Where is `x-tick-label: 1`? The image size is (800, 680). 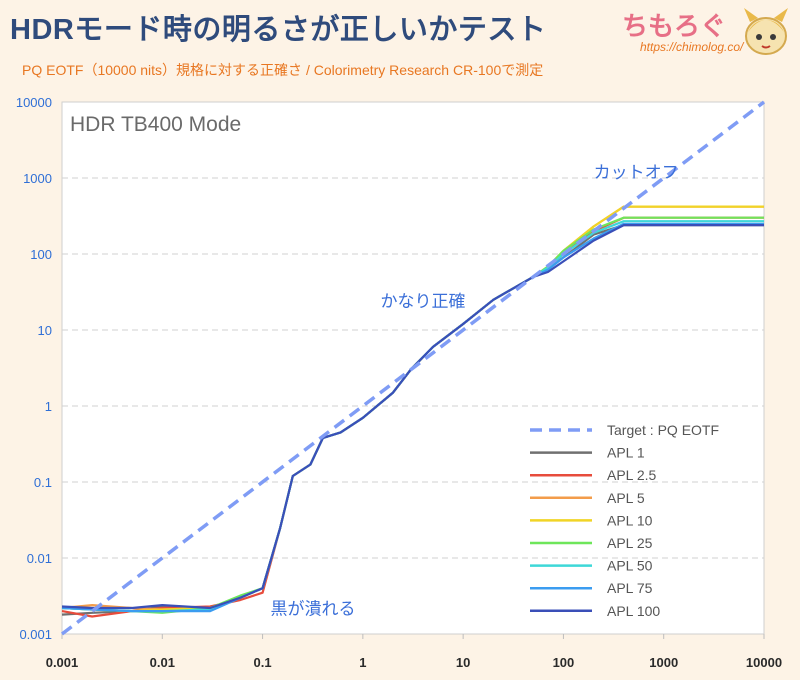
x-tick-label: 1 is located at coordinates (362, 662).